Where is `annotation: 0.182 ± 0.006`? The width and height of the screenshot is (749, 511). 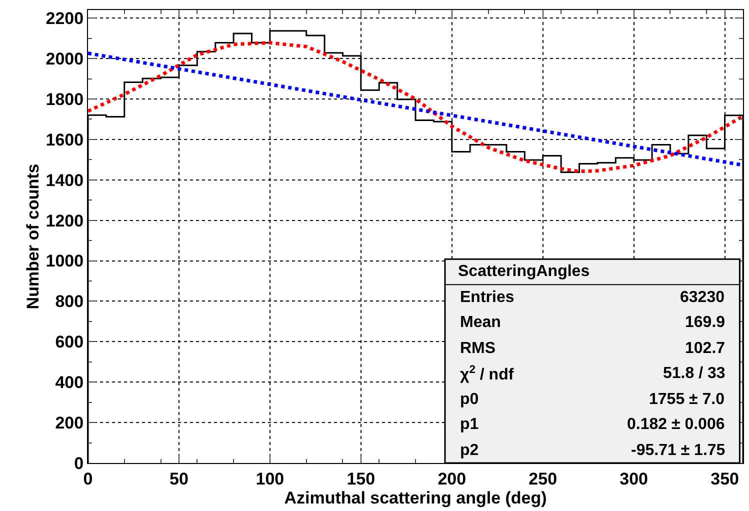
annotation: 0.182 ± 0.006 is located at coordinates (676, 424).